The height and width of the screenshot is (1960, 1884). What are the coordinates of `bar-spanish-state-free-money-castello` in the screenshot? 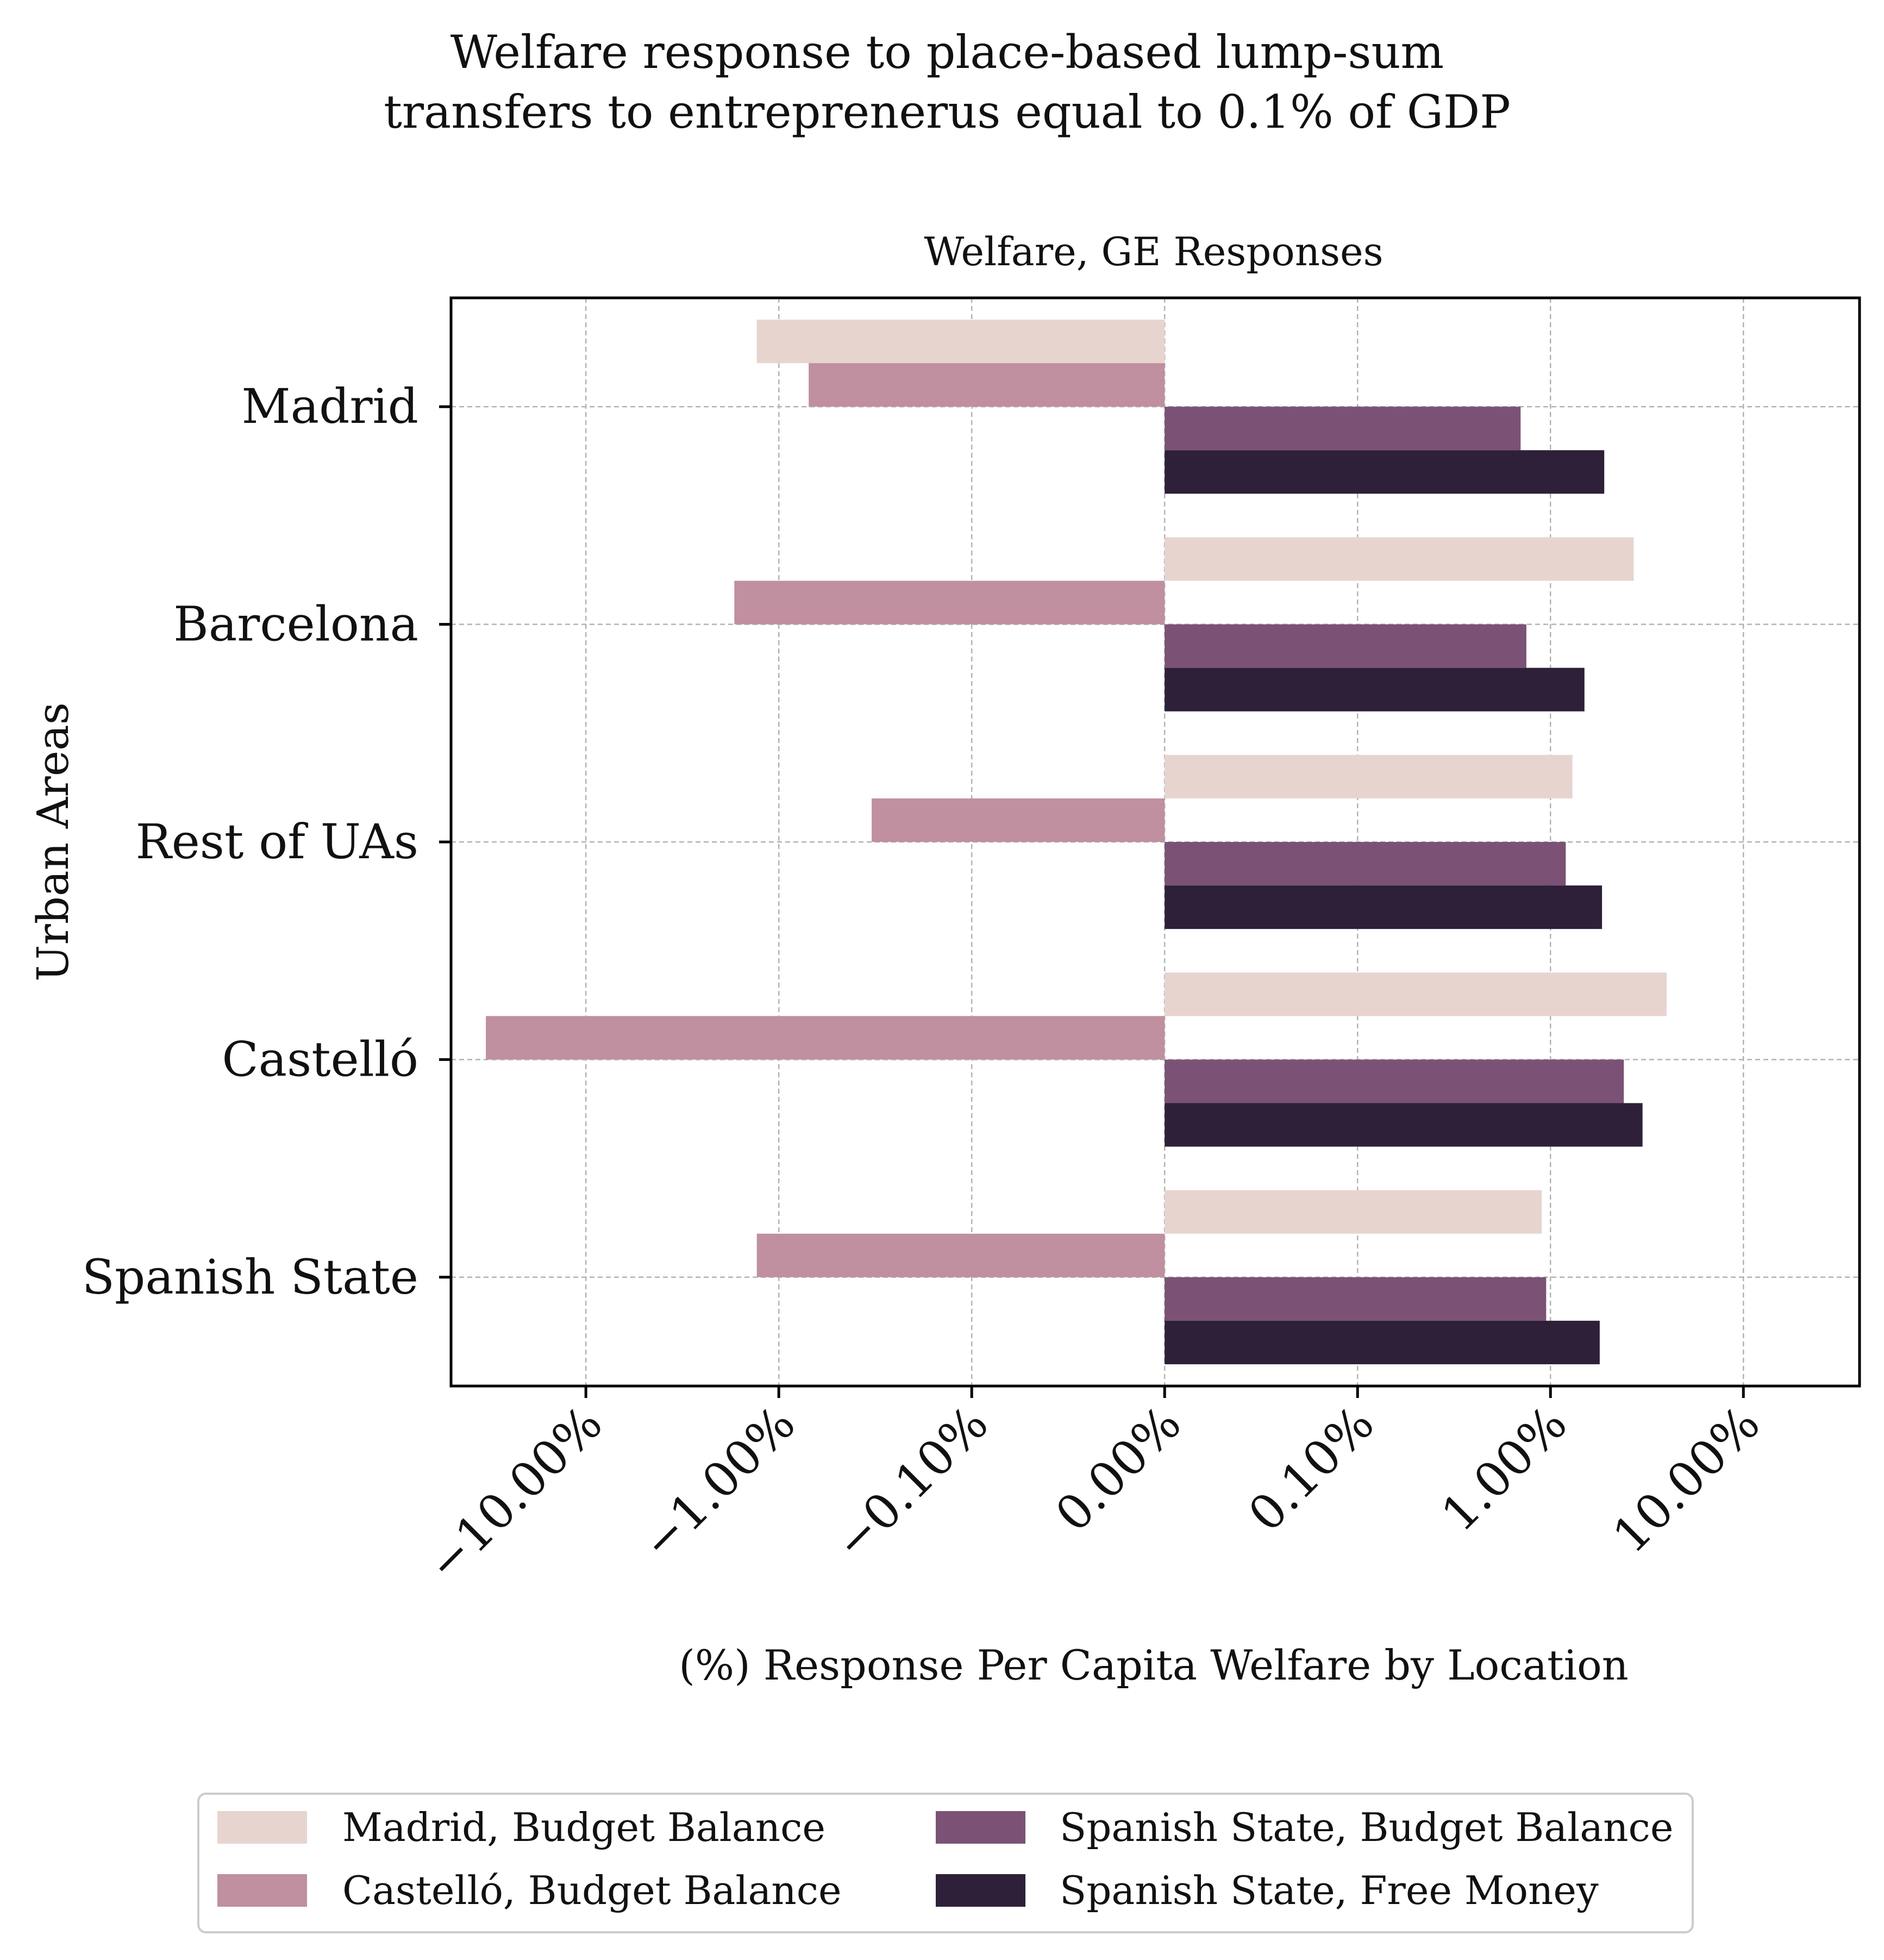 It's located at (1404, 1125).